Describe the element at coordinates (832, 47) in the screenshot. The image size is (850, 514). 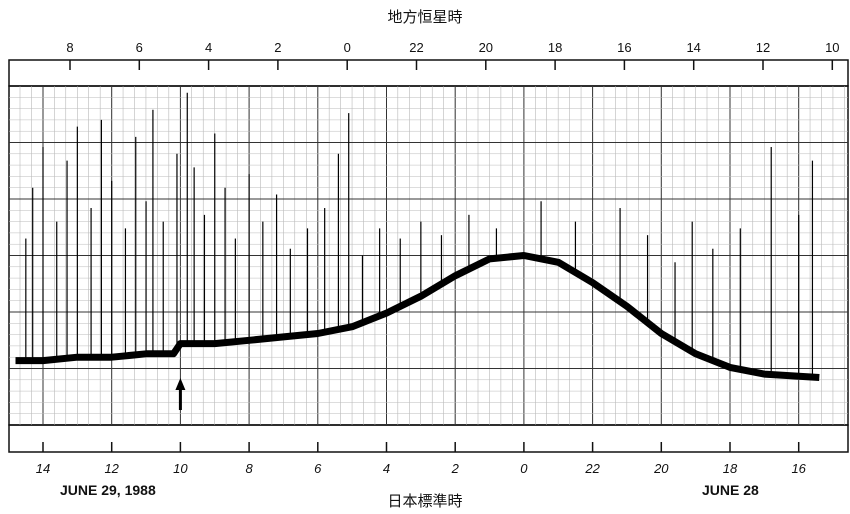
I see `top-axis-tick-label: 10` at that location.